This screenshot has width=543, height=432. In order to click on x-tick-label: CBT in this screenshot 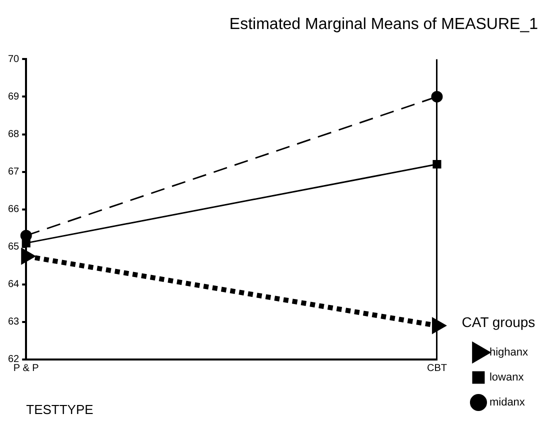, I will do `click(436, 368)`.